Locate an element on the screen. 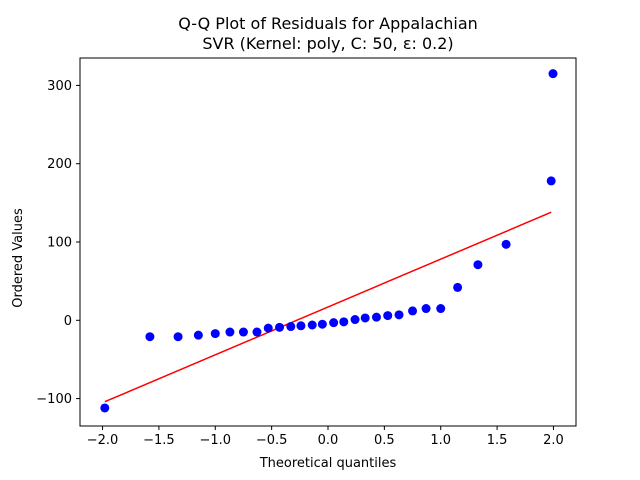  y-tick-label-2: 100 is located at coordinates (59, 243).